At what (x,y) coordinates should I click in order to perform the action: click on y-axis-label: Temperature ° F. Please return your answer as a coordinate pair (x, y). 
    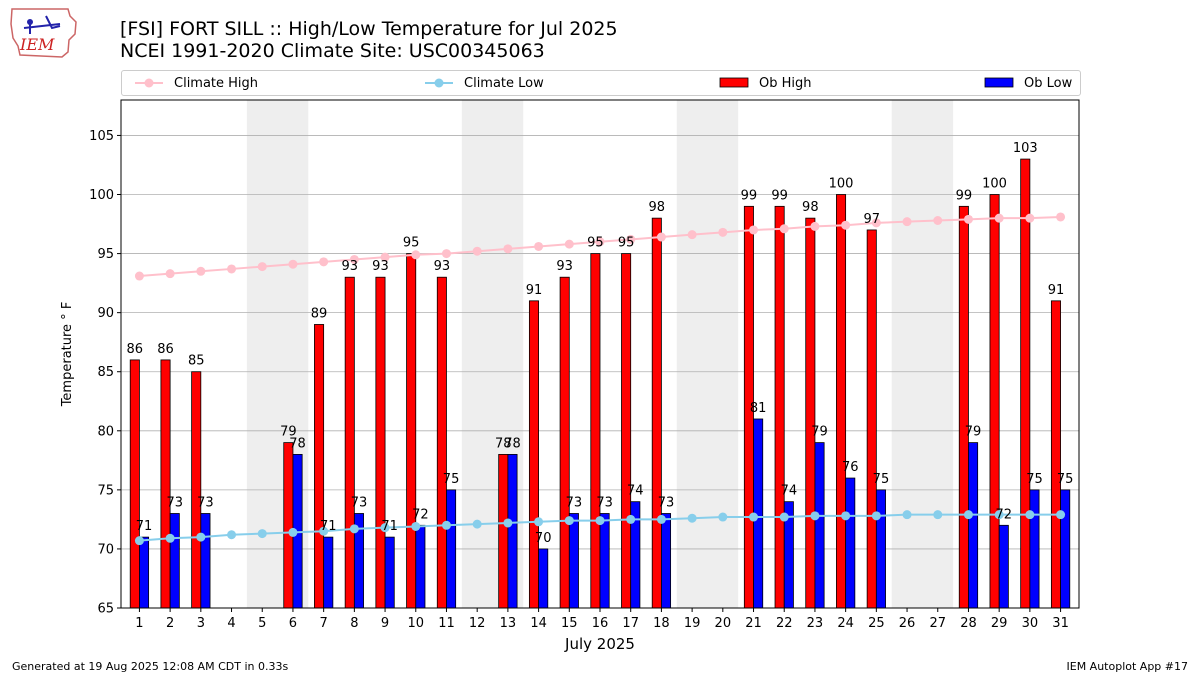
    Looking at the image, I should click on (67, 355).